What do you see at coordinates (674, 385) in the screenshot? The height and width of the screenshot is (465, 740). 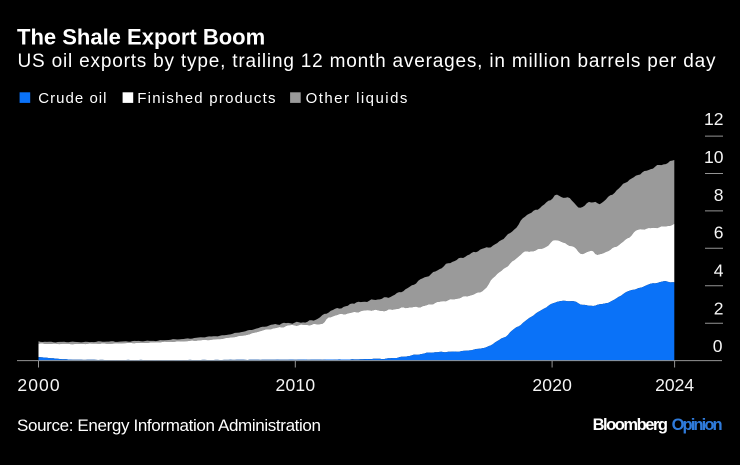 I see `svg-text: 2024` at bounding box center [674, 385].